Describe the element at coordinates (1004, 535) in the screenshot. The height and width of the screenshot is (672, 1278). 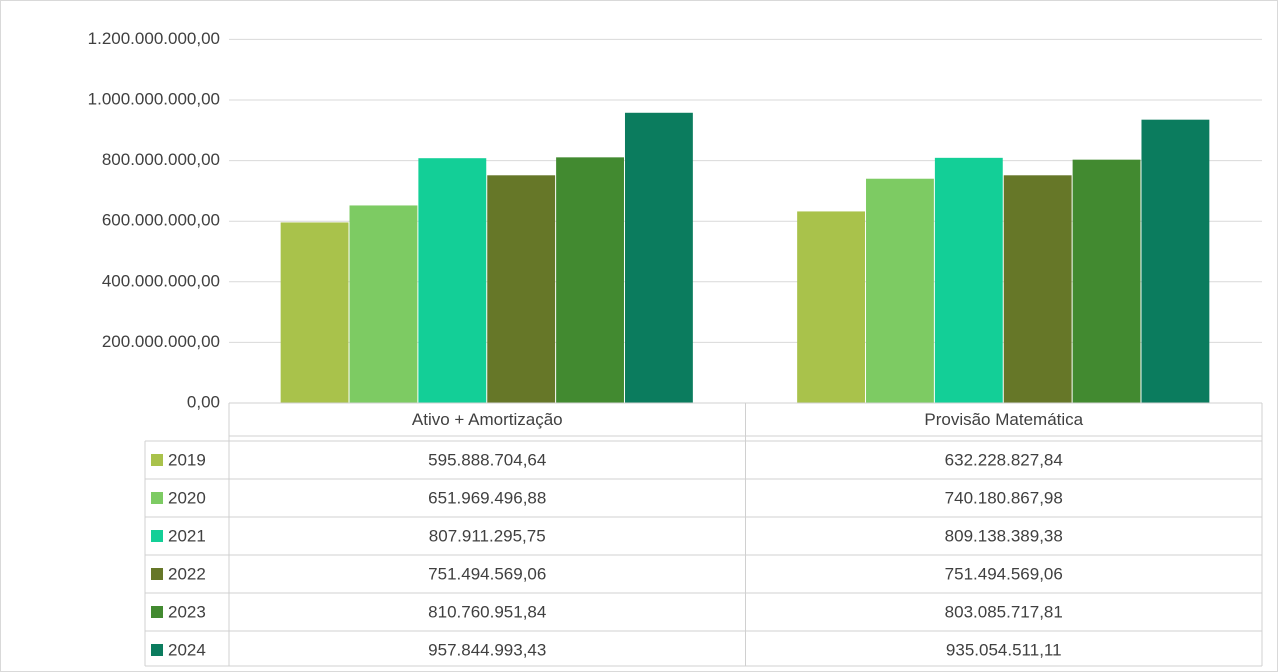
I see `table-value: 809.138.389,38` at that location.